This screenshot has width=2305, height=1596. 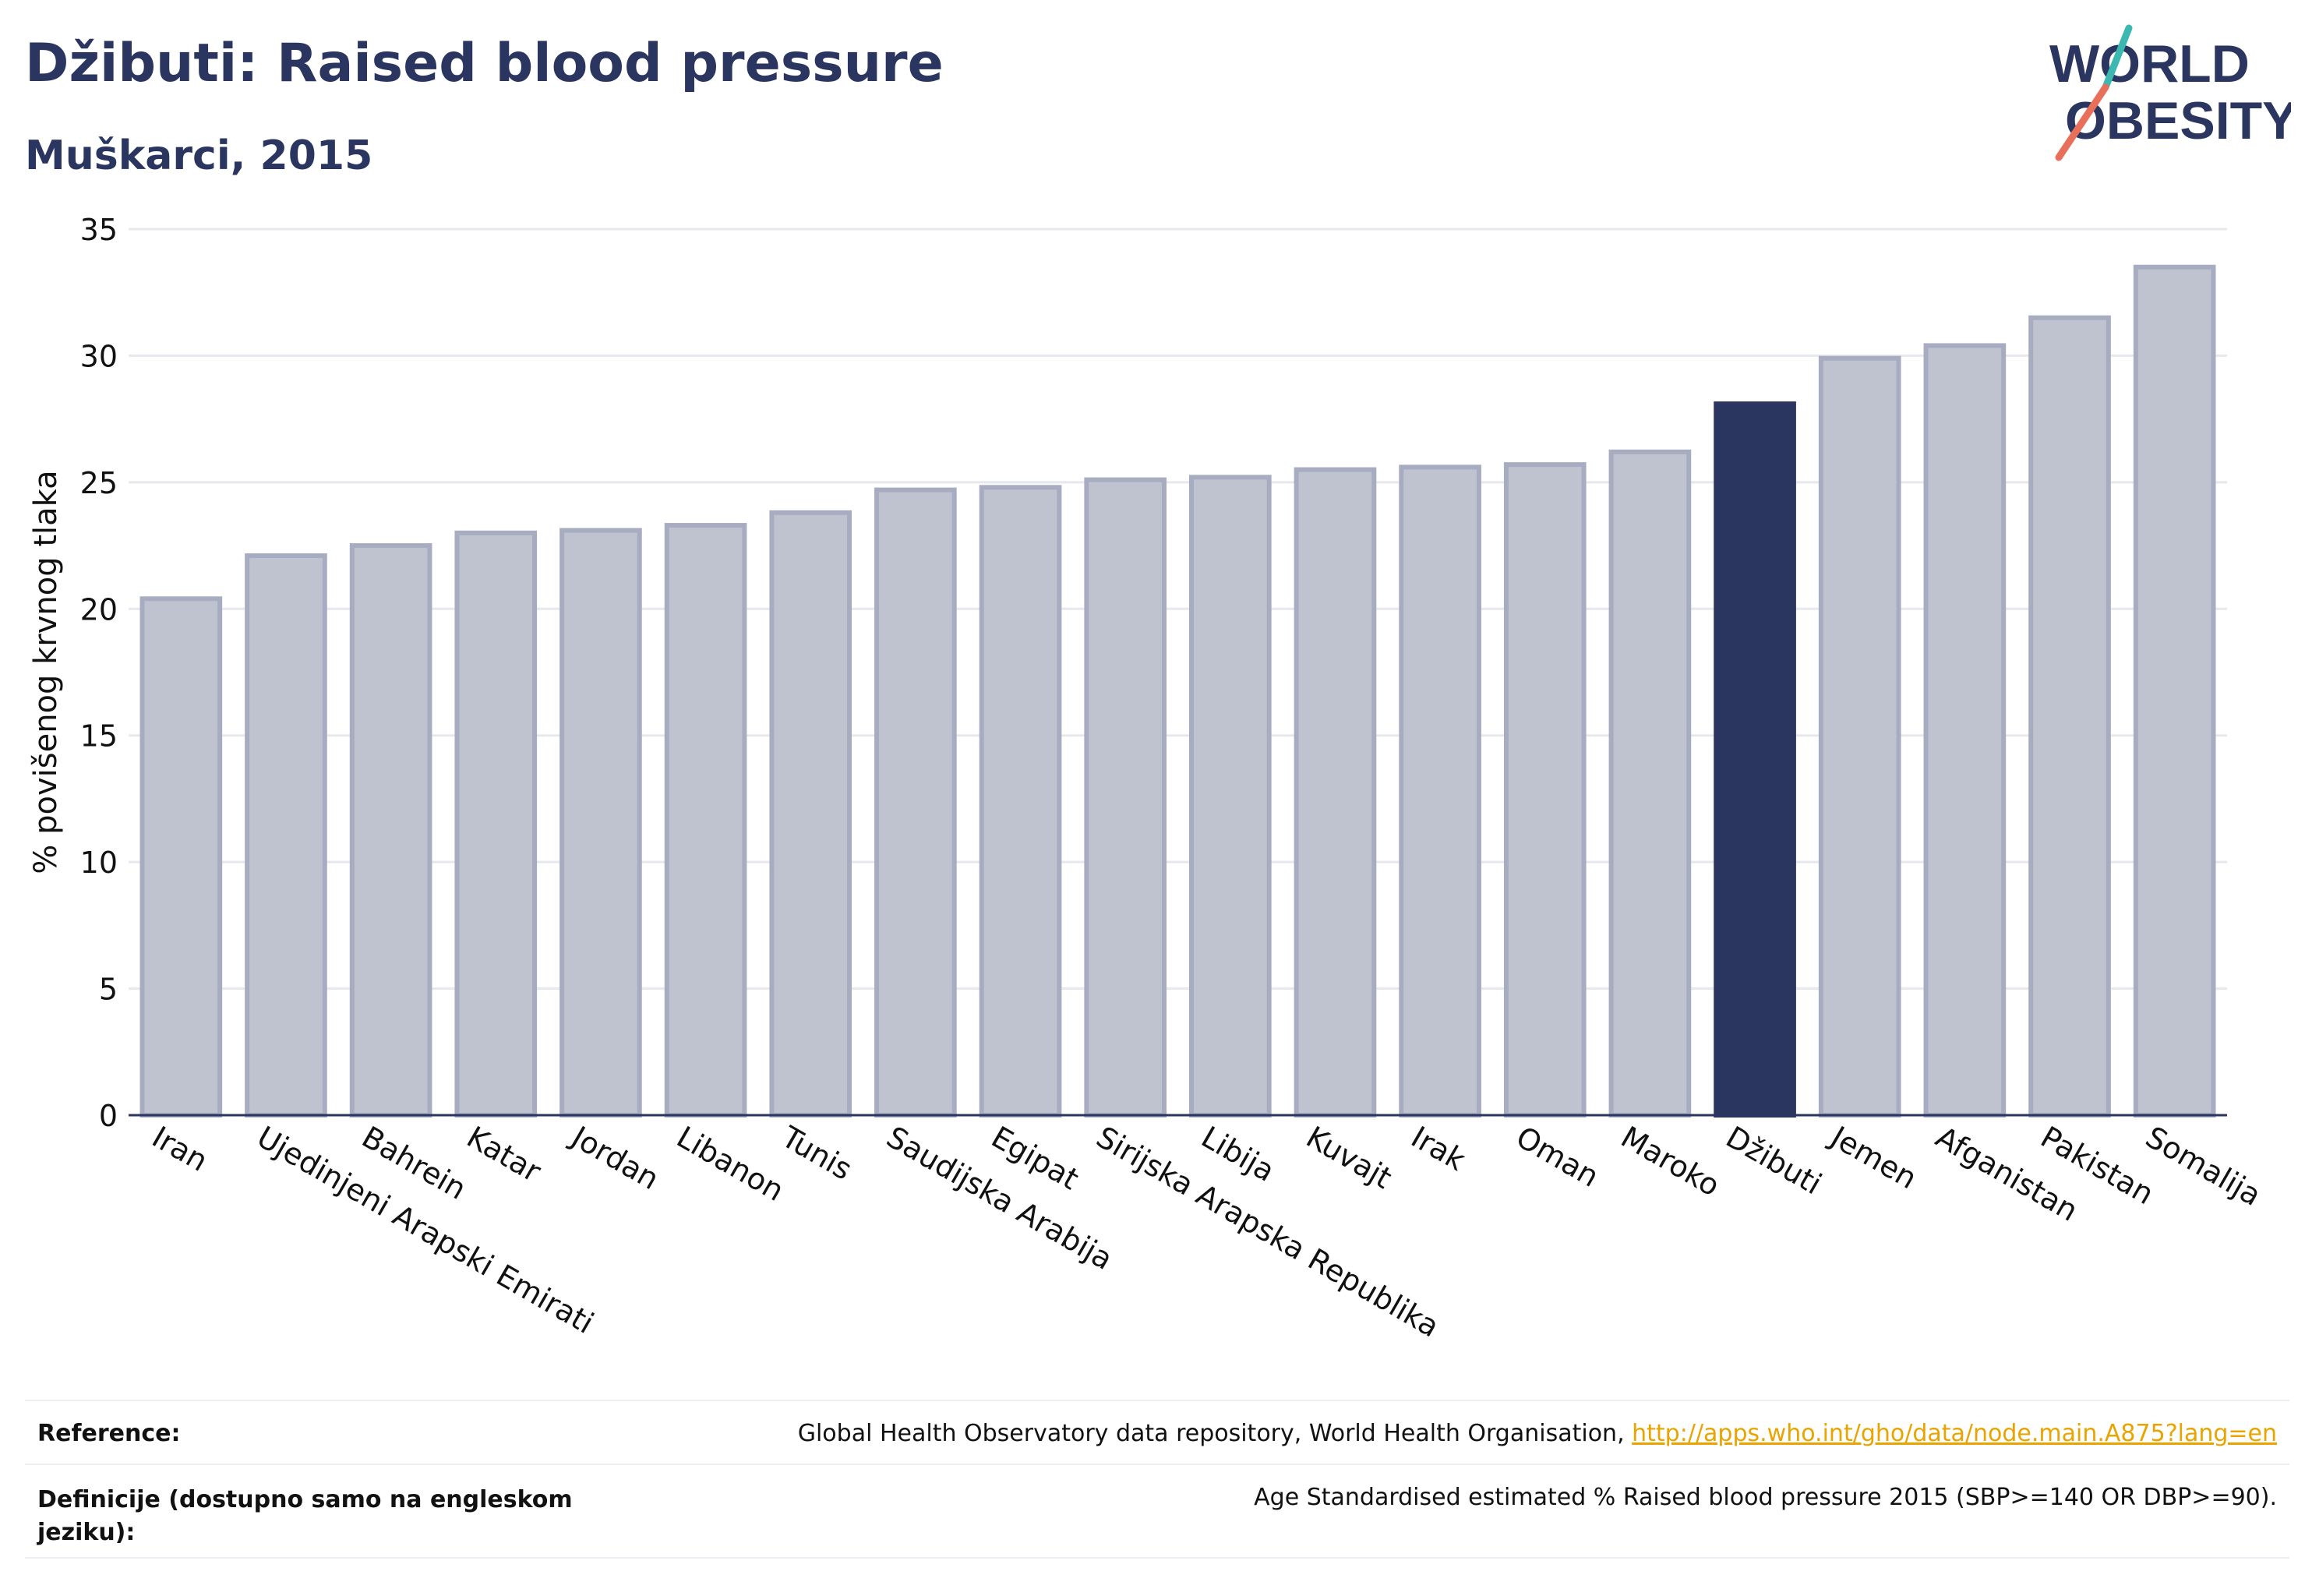 I want to click on world-obesity-logo: WORLD OBESITY, so click(x=2170, y=92).